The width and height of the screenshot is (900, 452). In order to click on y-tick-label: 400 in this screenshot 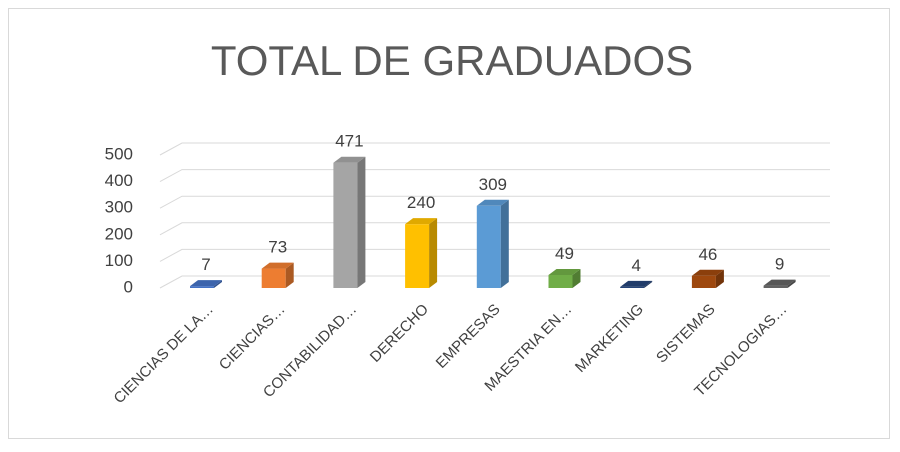, I will do `click(119, 180)`.